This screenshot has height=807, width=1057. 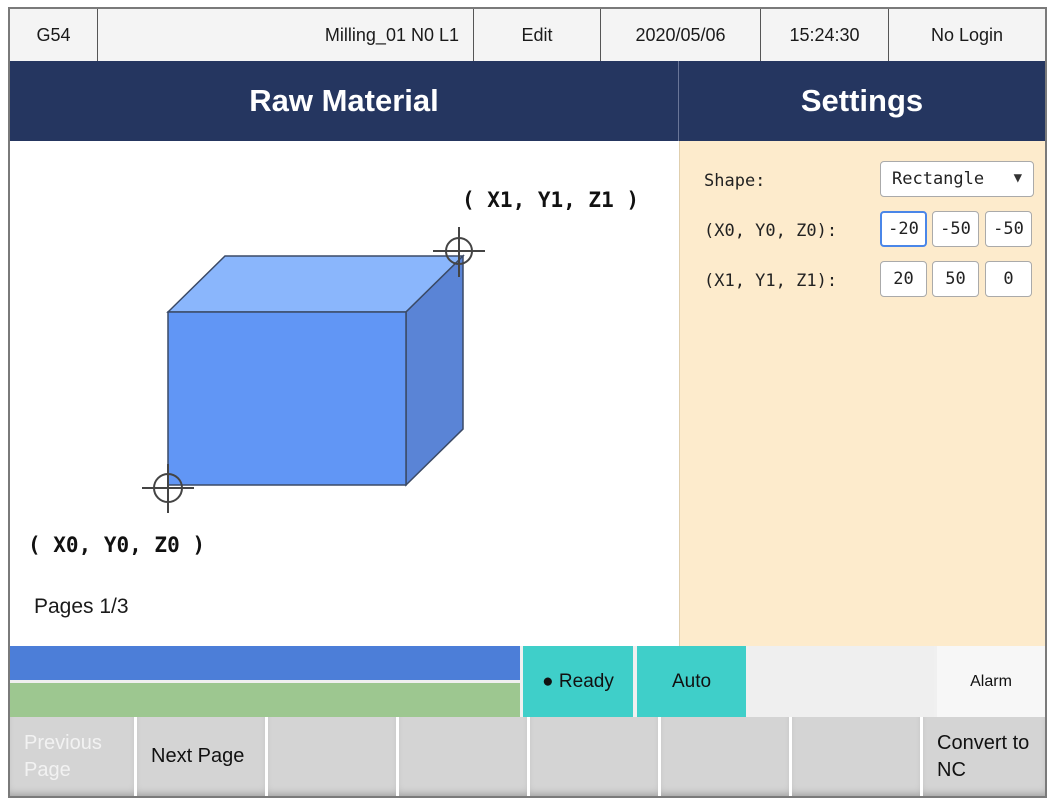 I want to click on y1-input: 50, so click(x=955, y=279).